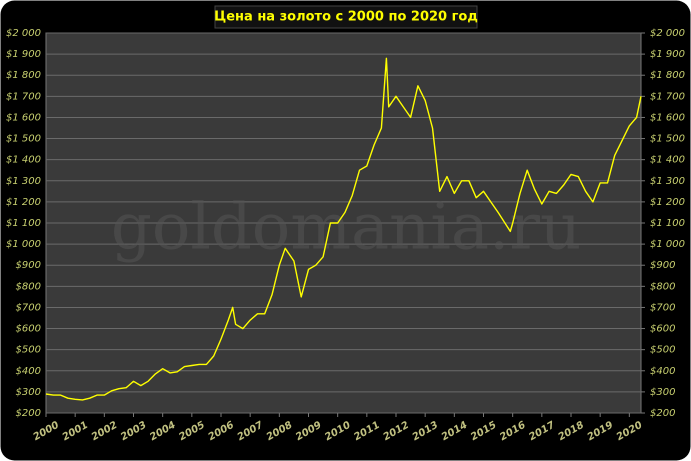 This screenshot has height=461, width=691. Describe the element at coordinates (28, 413) in the screenshot. I see `y-tick-label: $200` at that location.